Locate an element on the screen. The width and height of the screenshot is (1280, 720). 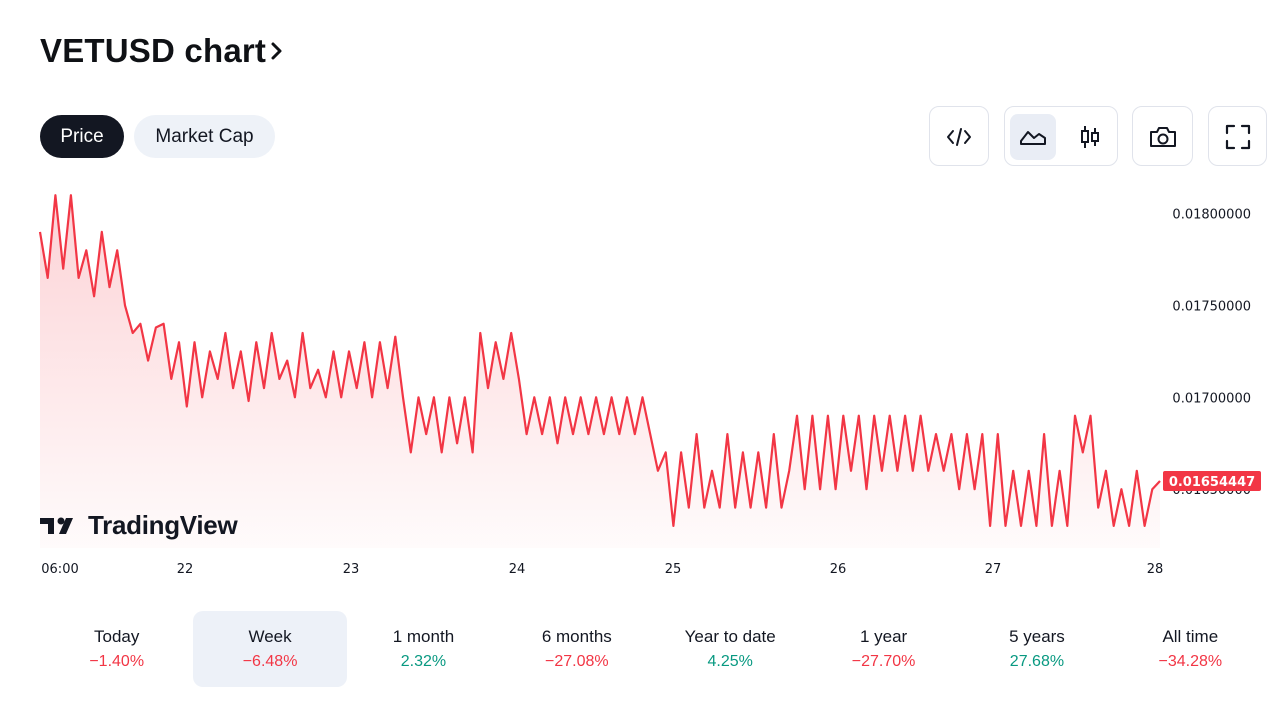
period-label: Today is located at coordinates (117, 636).